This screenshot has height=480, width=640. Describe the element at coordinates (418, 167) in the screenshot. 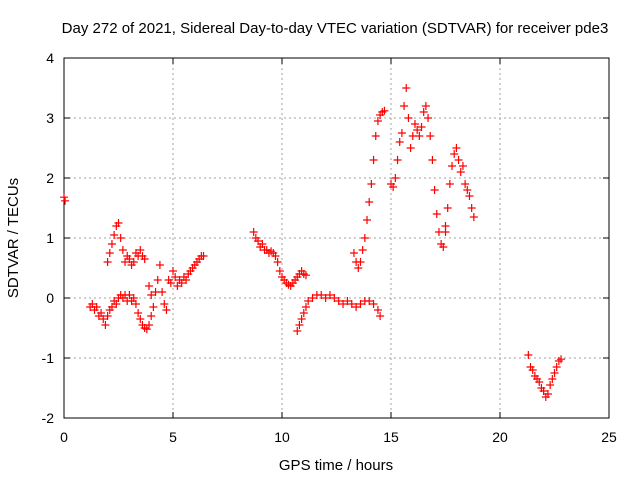

I see `series-arc6` at that location.